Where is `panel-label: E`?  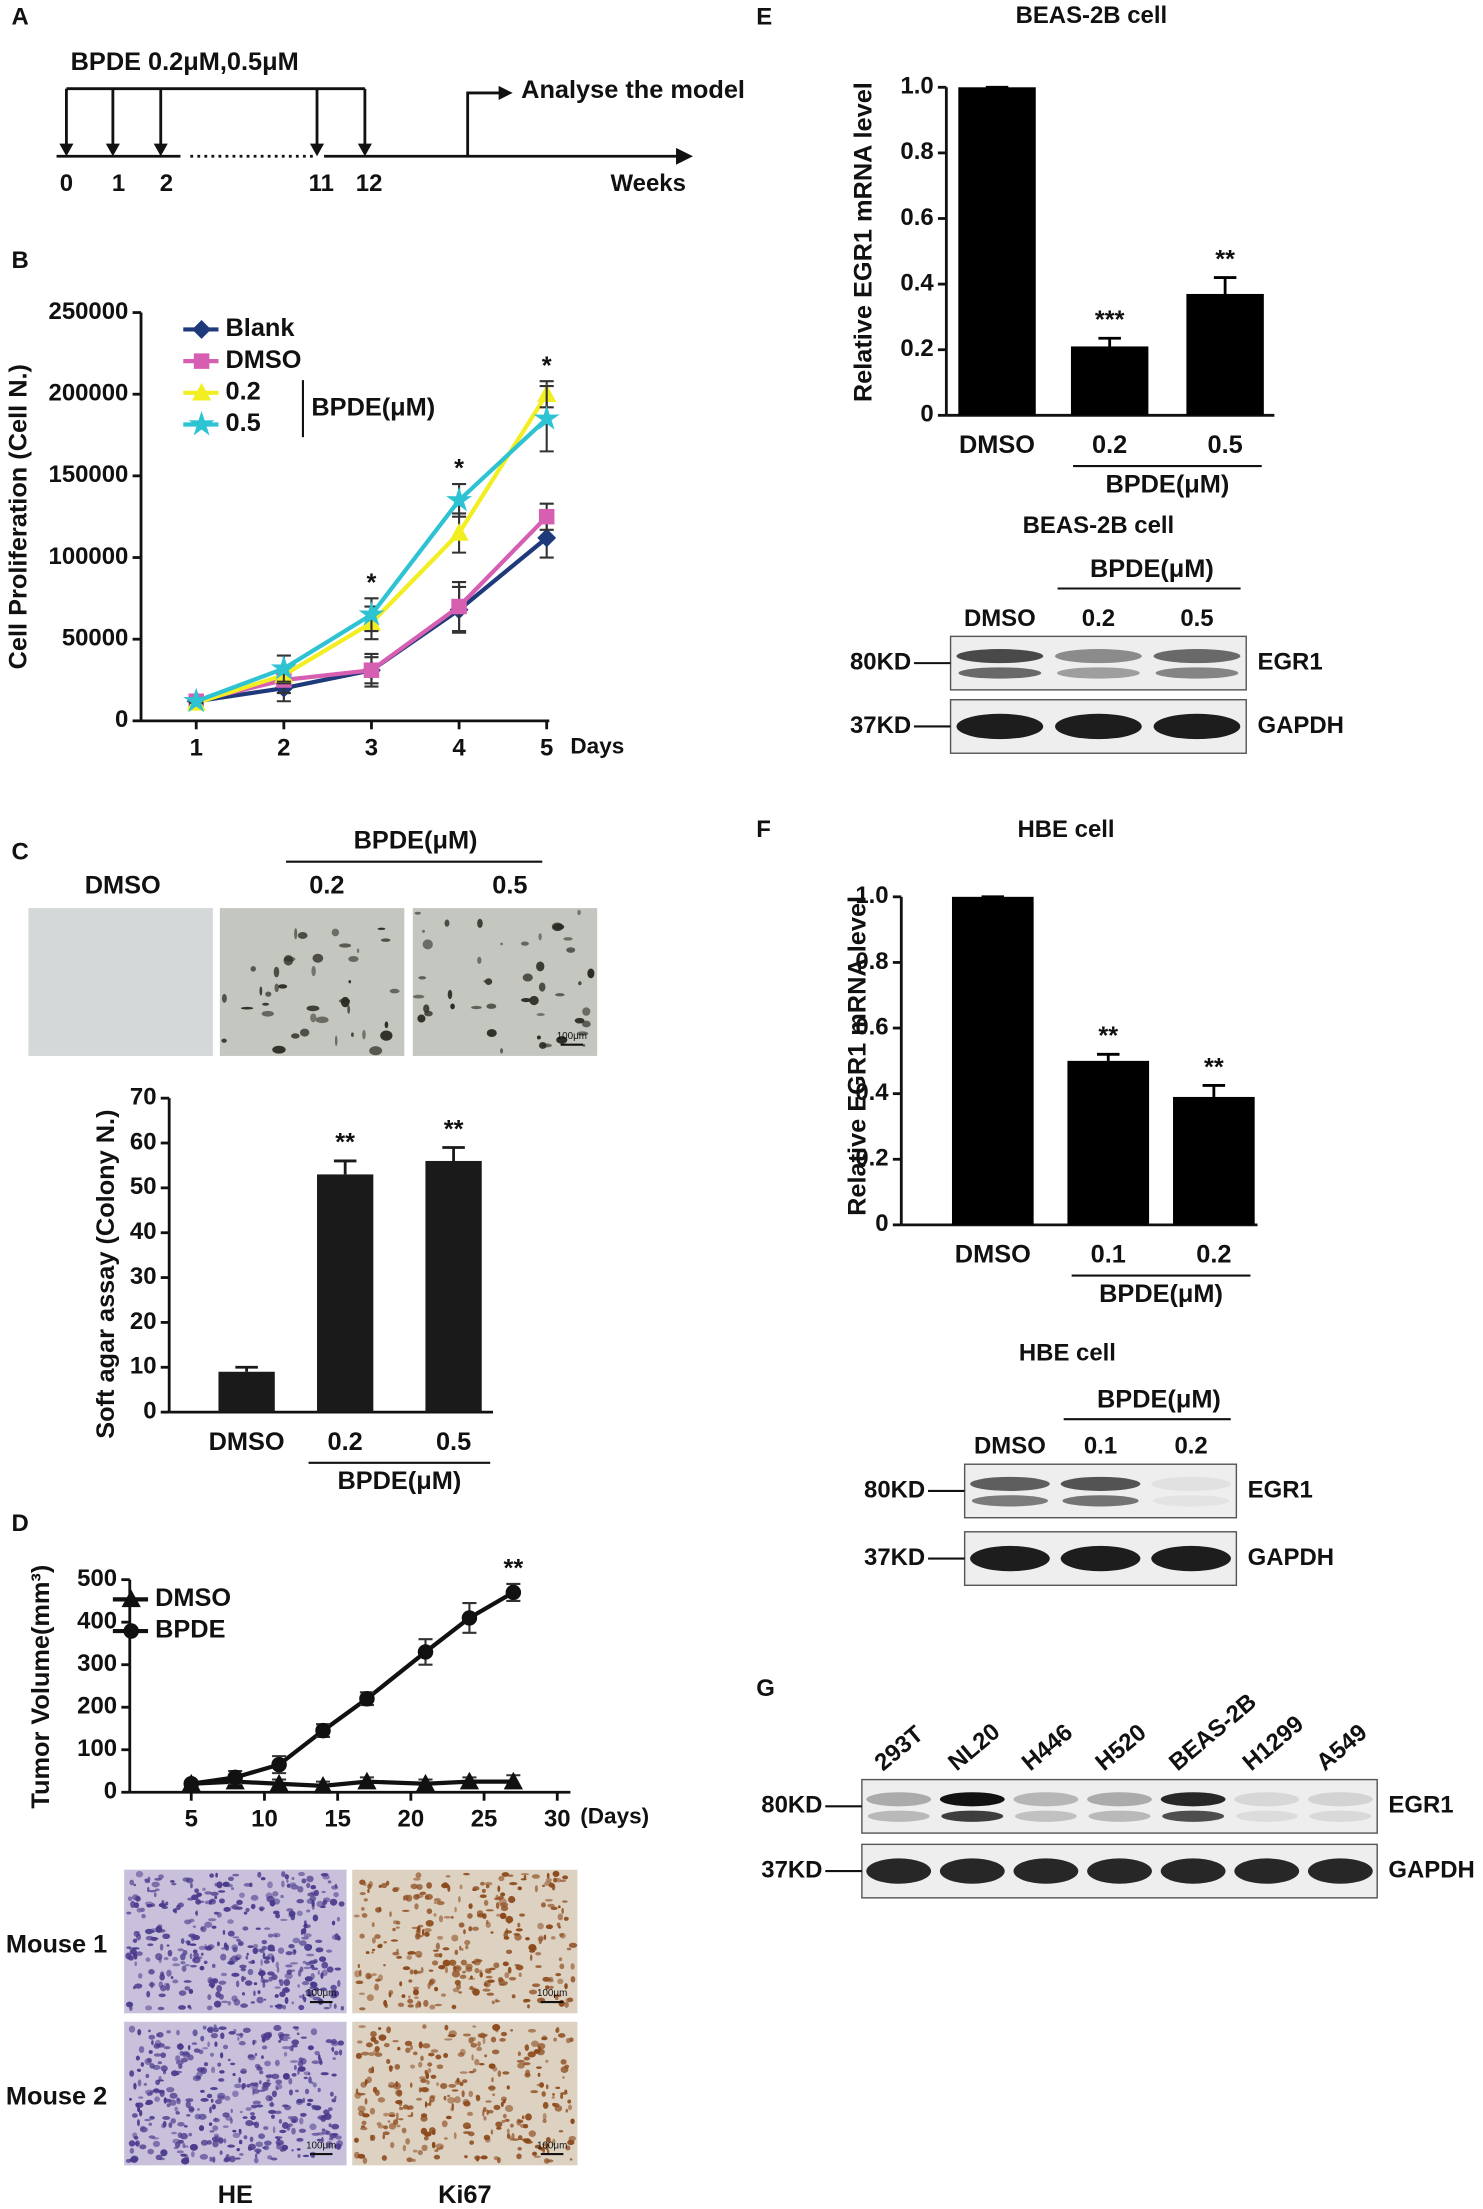 panel-label: E is located at coordinates (764, 17).